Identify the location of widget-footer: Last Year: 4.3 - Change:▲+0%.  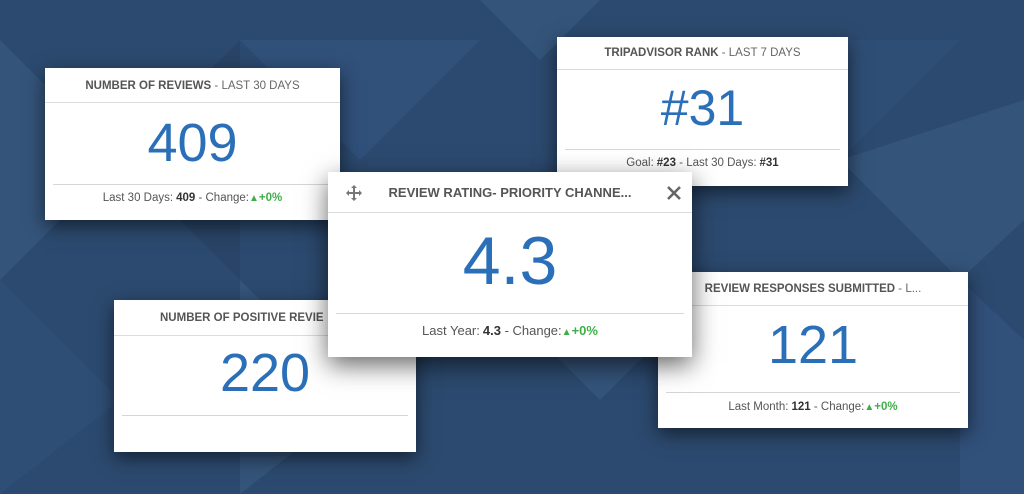
(510, 330).